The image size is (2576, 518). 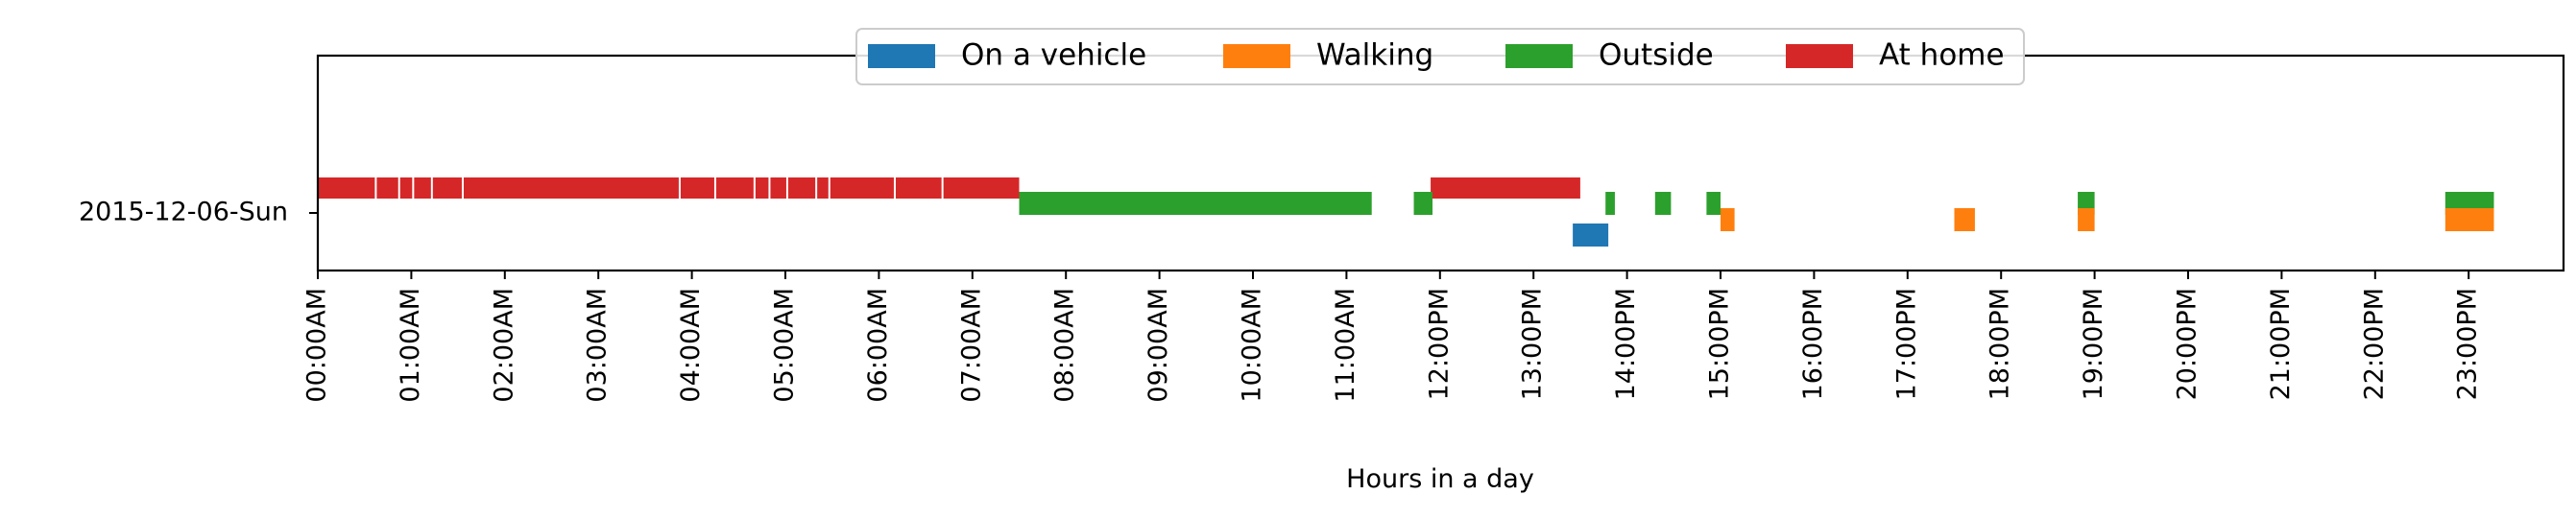 I want to click on x-tick-label: 03:00AM, so click(x=598, y=345).